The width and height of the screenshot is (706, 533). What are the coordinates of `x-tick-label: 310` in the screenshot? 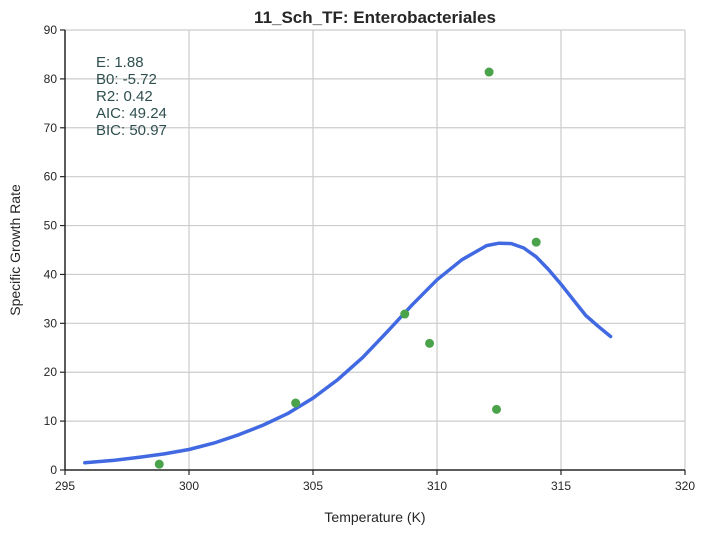 It's located at (437, 486).